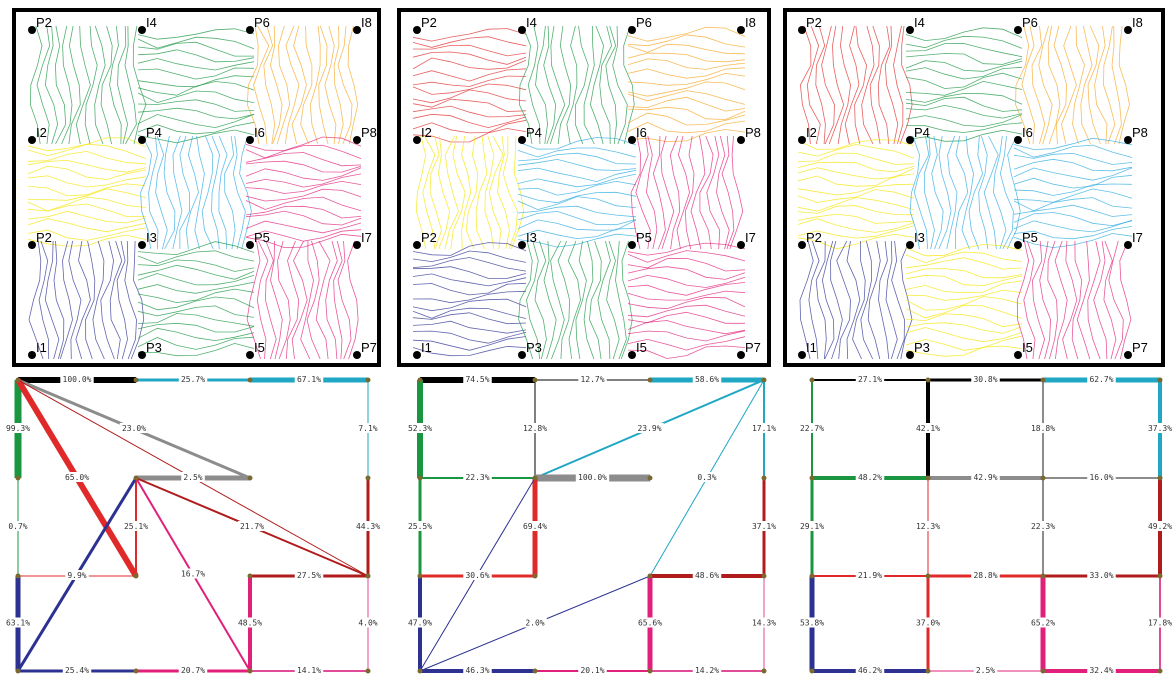 This screenshot has height=678, width=1172. I want to click on edge-percent-label: 16.0%, so click(1101, 477).